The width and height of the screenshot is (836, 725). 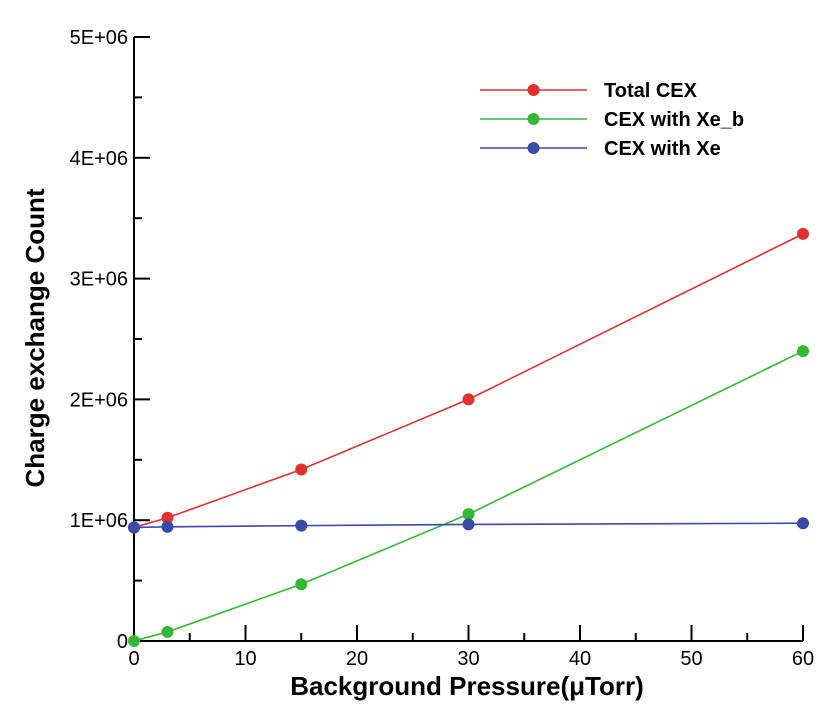 What do you see at coordinates (468, 659) in the screenshot?
I see `x-tick-label: 30` at bounding box center [468, 659].